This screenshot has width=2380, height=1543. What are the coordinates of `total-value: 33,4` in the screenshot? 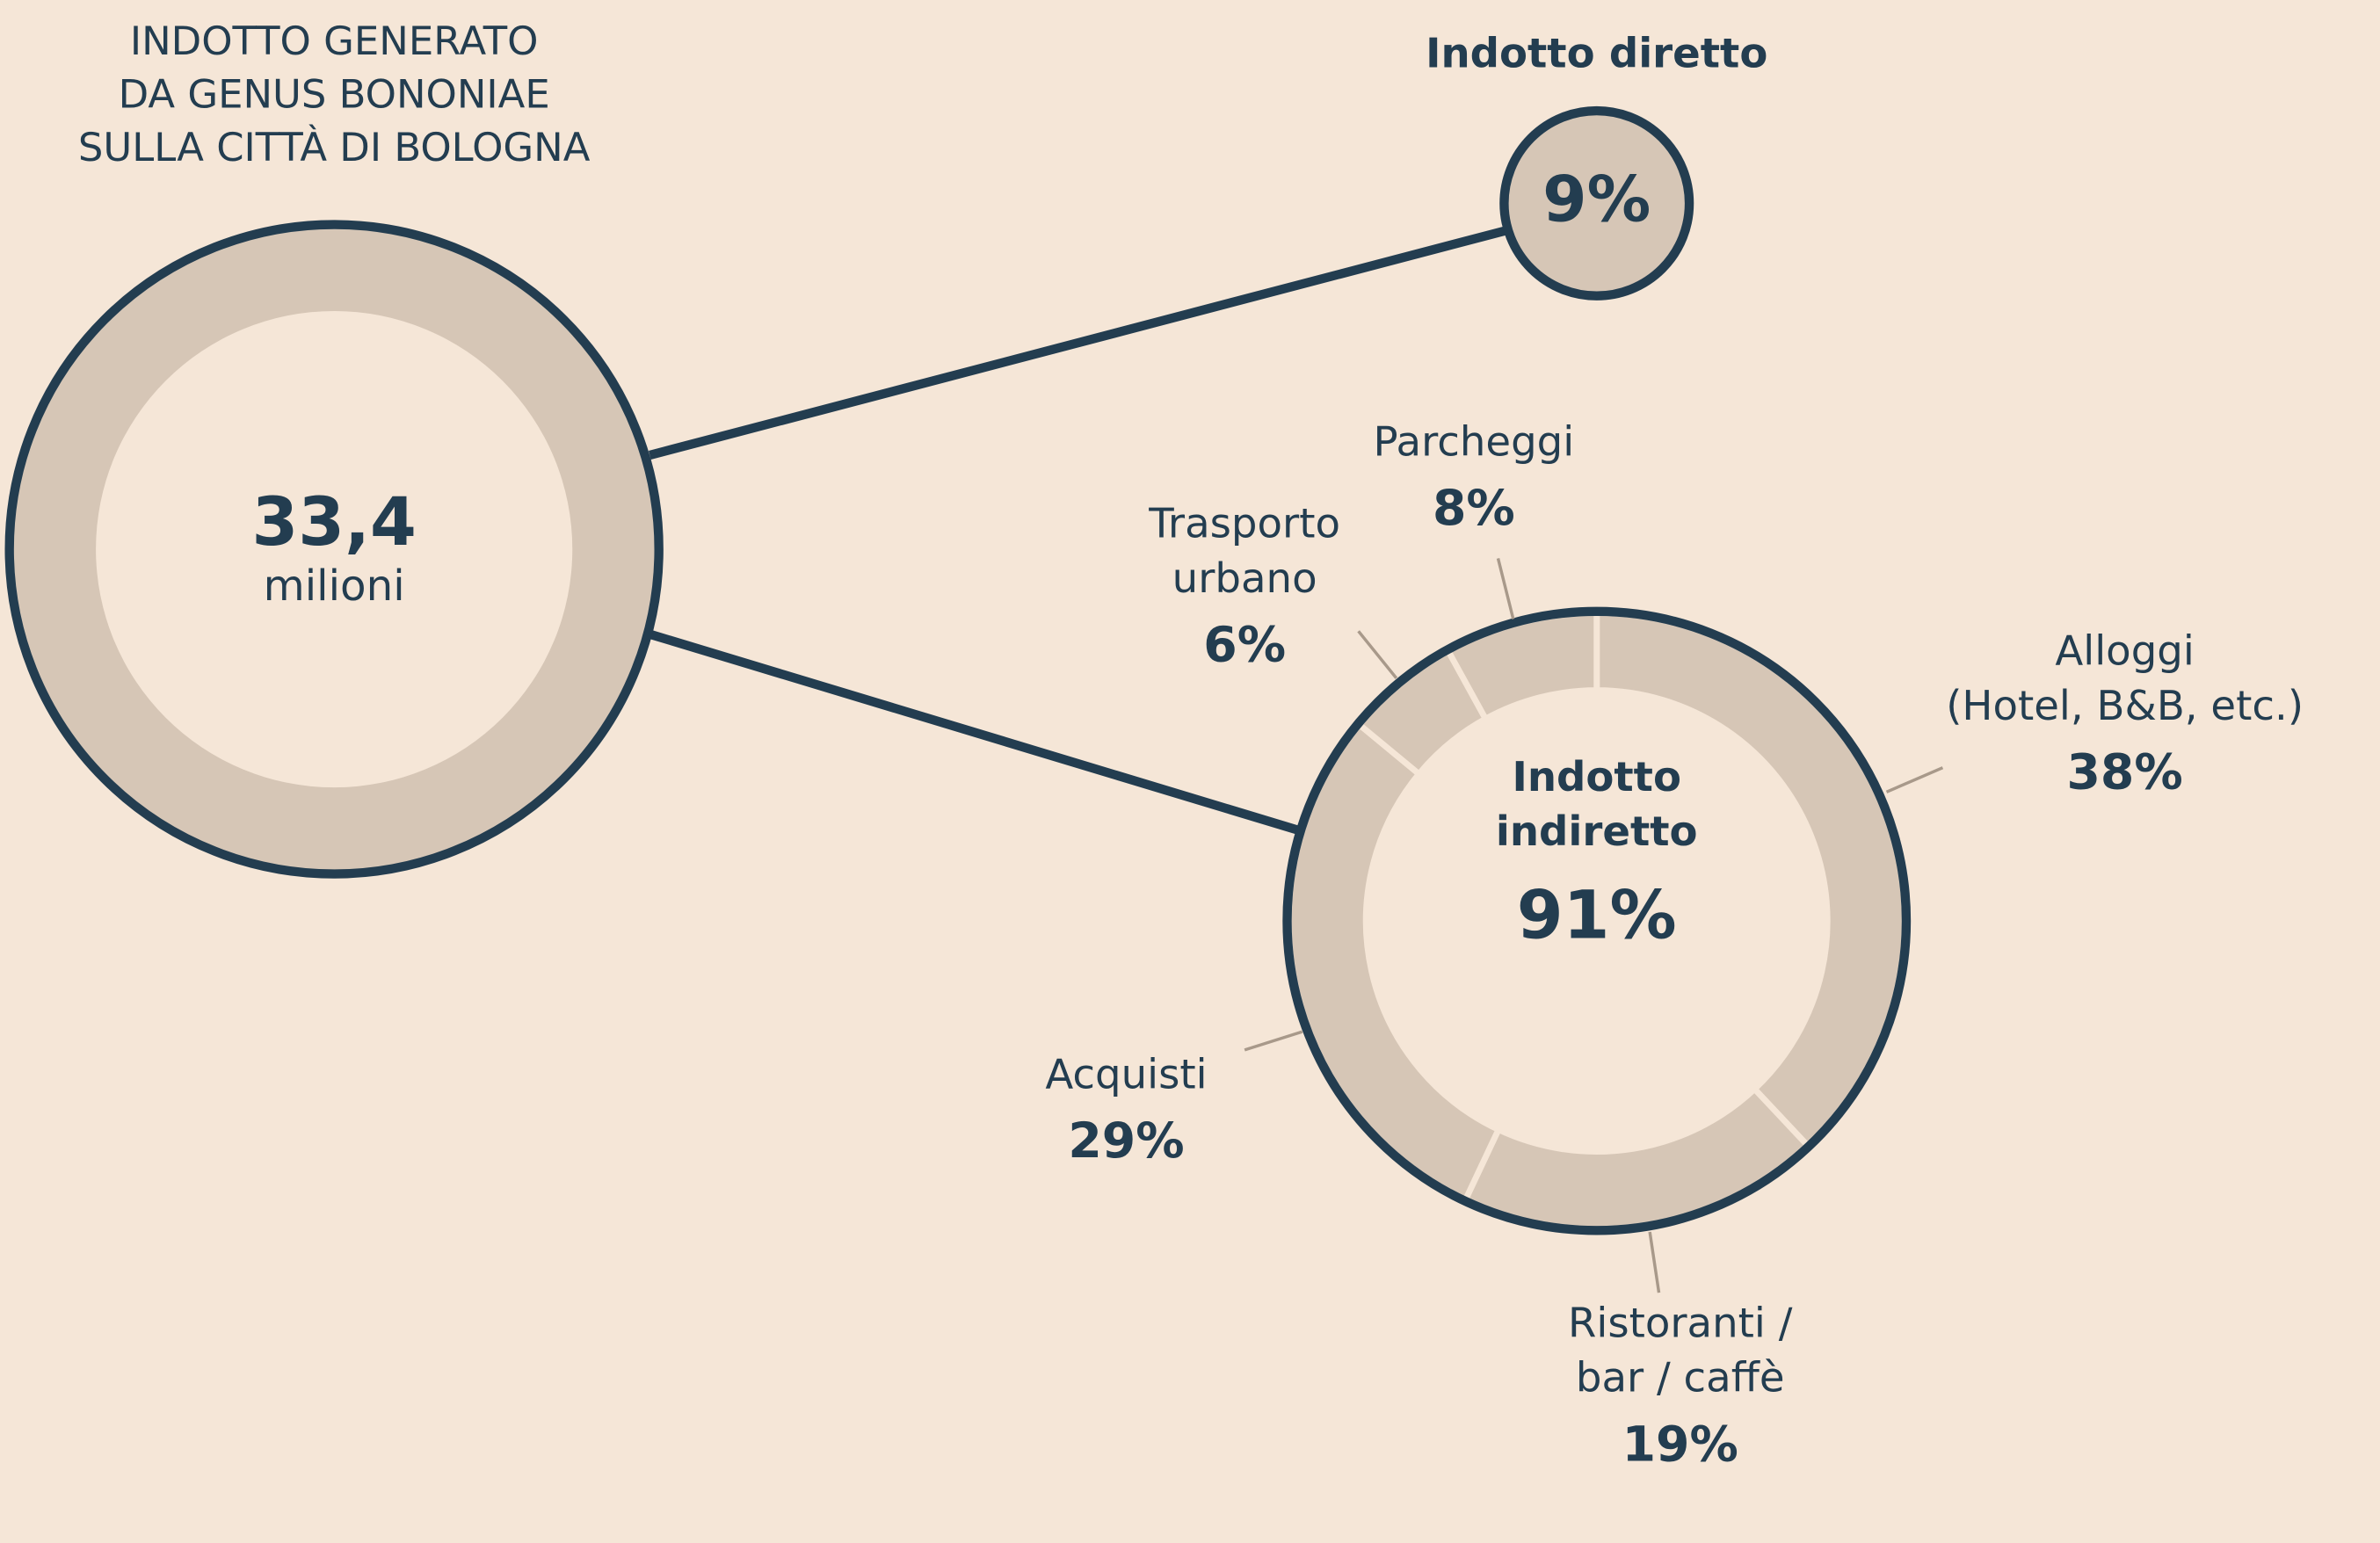 It's located at (333, 522).